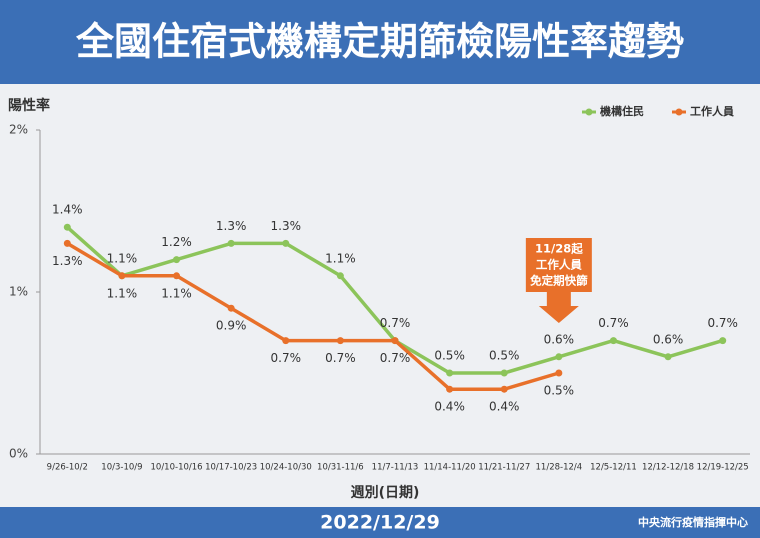  Describe the element at coordinates (176, 242) in the screenshot. I see `data-label: 1.2%` at that location.